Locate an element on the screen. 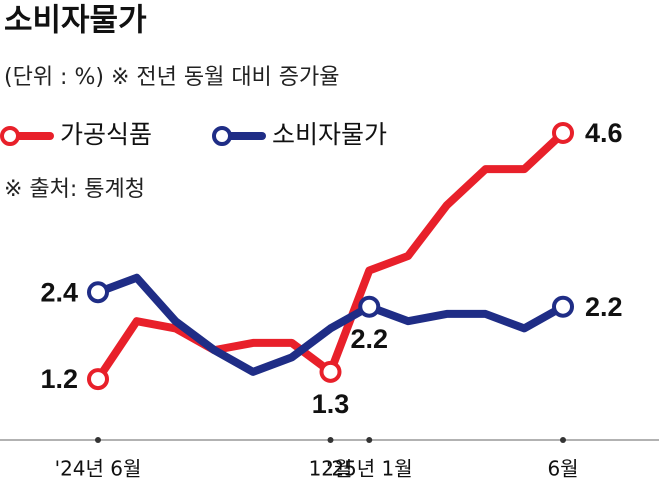 The image size is (659, 492). legend-label: 소비자물가 is located at coordinates (329, 134).